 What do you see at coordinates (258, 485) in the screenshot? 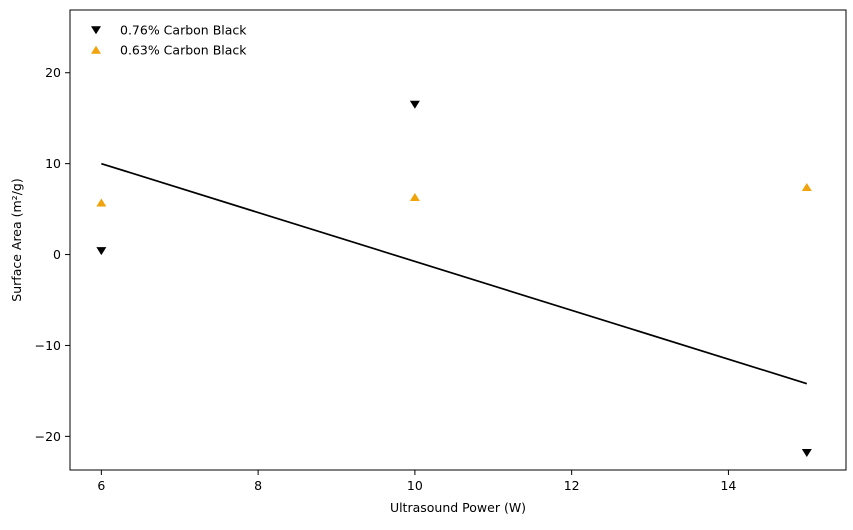
I see `x-tick-label: 8` at bounding box center [258, 485].